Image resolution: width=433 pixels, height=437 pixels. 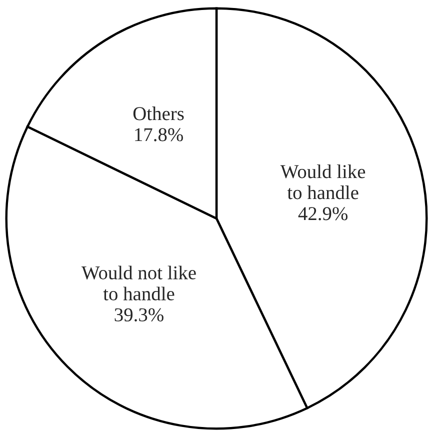 What do you see at coordinates (158, 113) in the screenshot?
I see `slice-label: Others` at bounding box center [158, 113].